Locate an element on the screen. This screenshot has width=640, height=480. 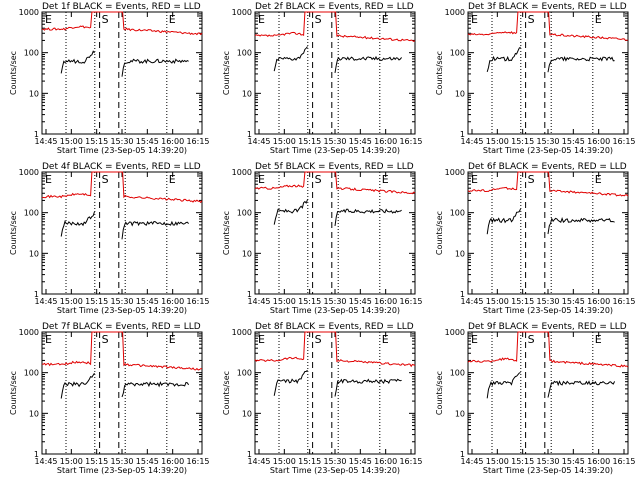
chart-title: Det 7f BLACK = Events, RED = LLD is located at coordinates (121, 327).